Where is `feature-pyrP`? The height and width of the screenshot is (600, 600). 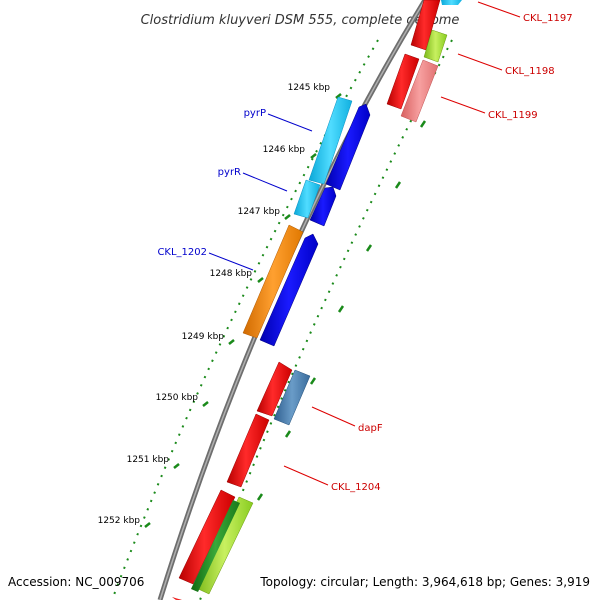 feature-pyrP is located at coordinates (330, 140).